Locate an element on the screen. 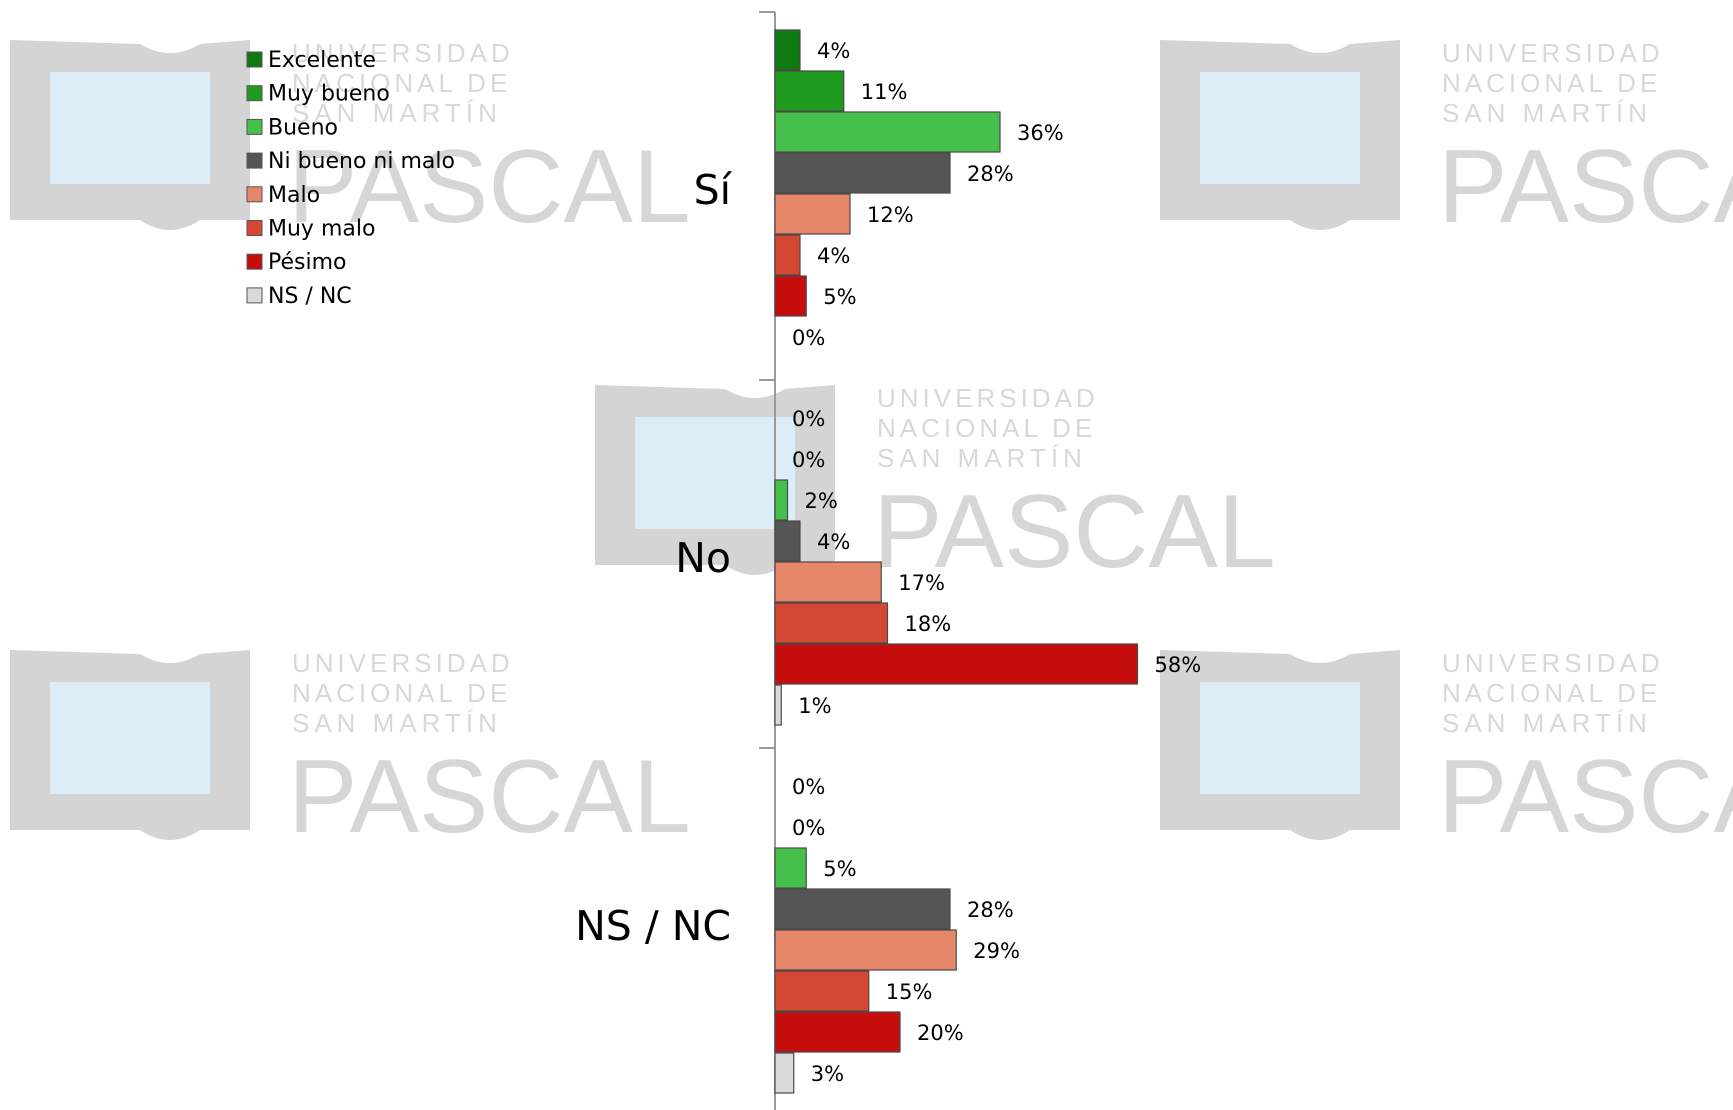 Image resolution: width=1733 pixels, height=1110 pixels. legend-label: Muy bueno is located at coordinates (329, 94).